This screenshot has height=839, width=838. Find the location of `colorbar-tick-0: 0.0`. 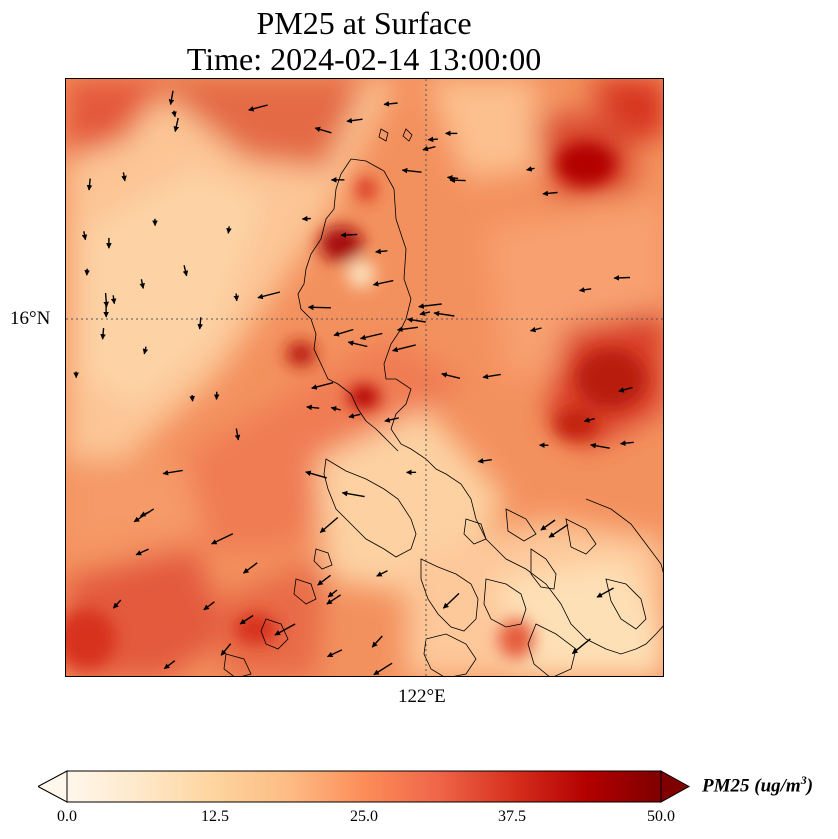

colorbar-tick-0: 0.0 is located at coordinates (67, 816).